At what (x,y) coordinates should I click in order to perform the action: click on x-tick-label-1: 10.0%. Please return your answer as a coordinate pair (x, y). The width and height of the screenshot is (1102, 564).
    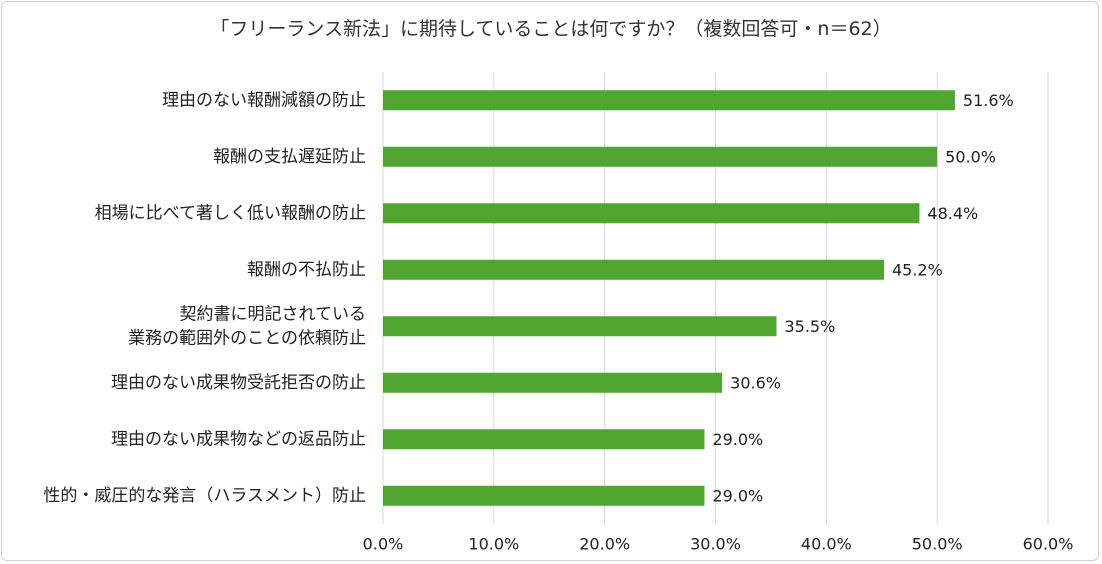
    Looking at the image, I should click on (493, 544).